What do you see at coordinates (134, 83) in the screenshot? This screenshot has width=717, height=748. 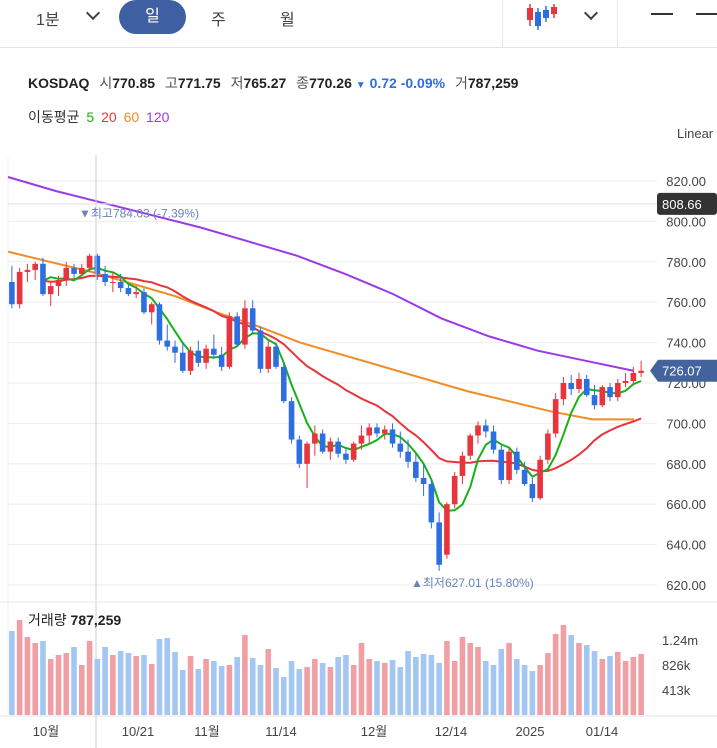 I see `open-value: 770.85` at bounding box center [134, 83].